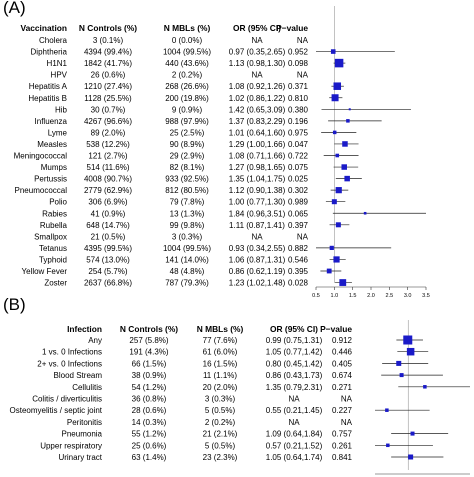  I want to click on row-or: 1.06 (0.87,1.31), so click(257, 259).